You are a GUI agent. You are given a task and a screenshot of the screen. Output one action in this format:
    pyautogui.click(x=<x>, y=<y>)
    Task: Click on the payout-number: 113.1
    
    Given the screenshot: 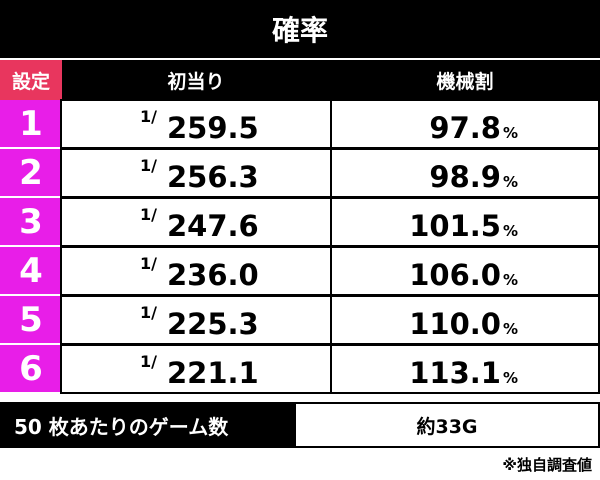 What is the action you would take?
    pyautogui.click(x=455, y=373)
    